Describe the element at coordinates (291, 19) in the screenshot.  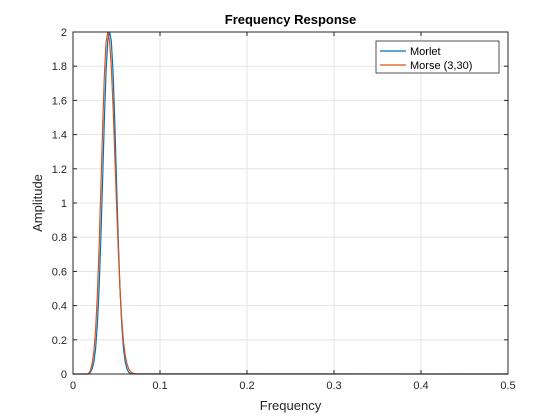
I see `chart-title: Frequency Response` at that location.